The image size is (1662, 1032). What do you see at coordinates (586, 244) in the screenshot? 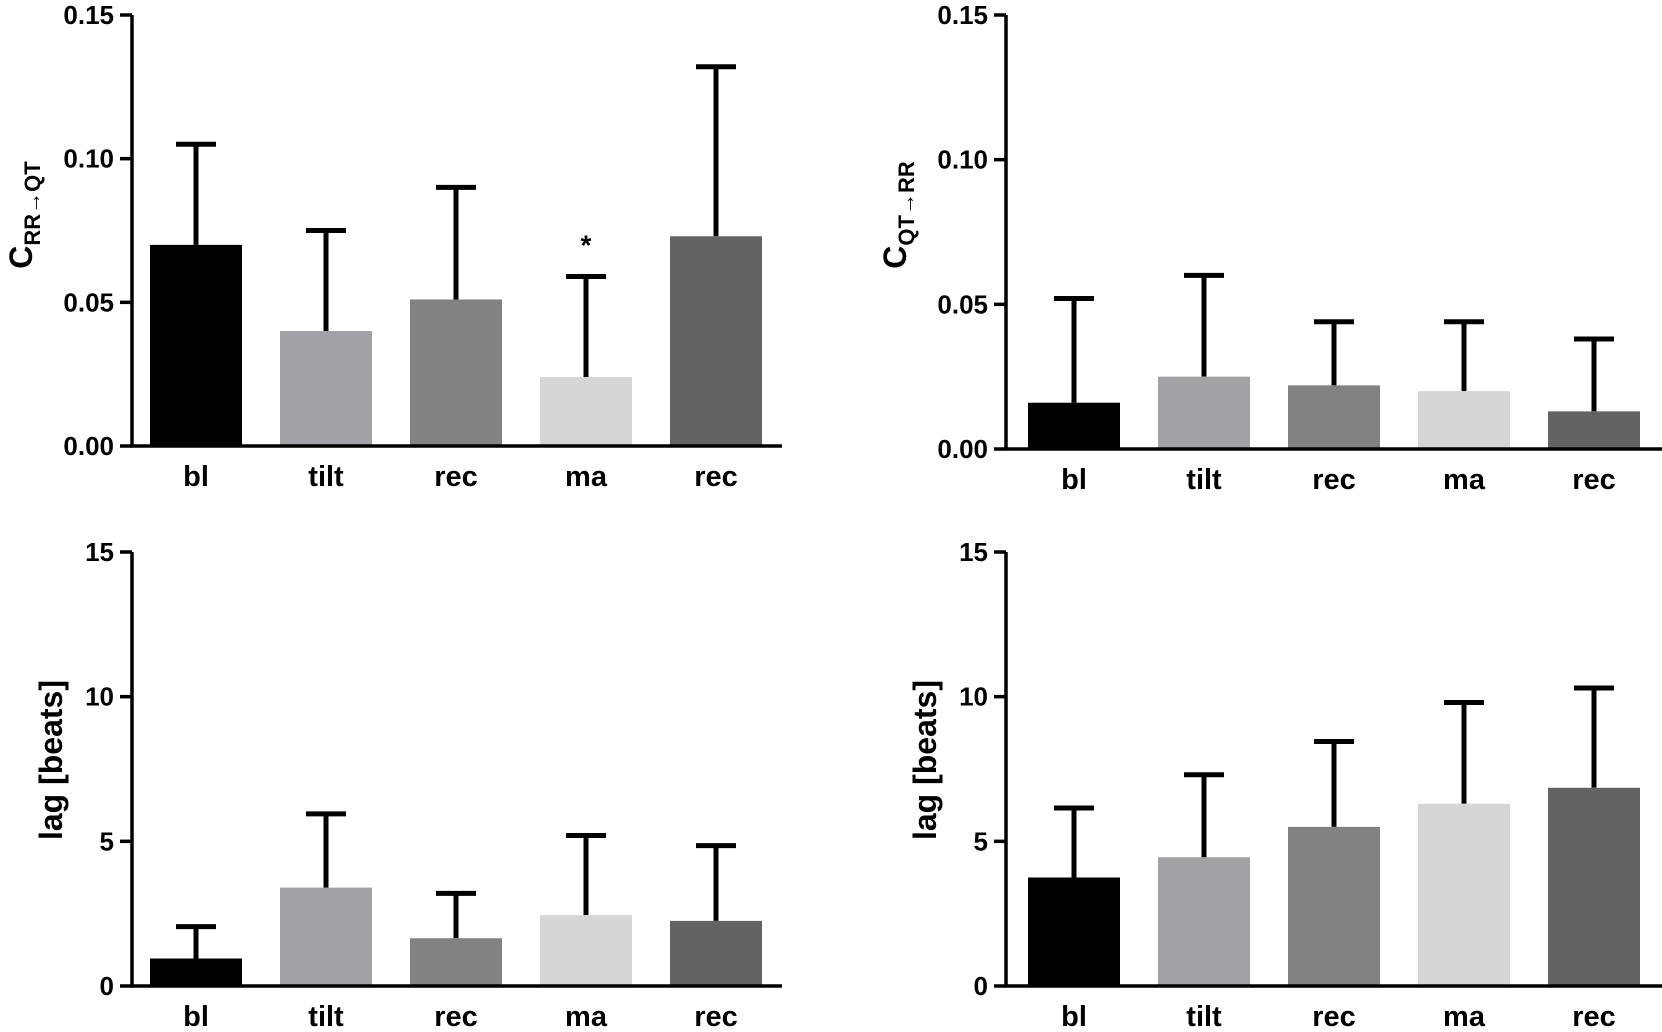
I see `significance-marker: *` at bounding box center [586, 244].